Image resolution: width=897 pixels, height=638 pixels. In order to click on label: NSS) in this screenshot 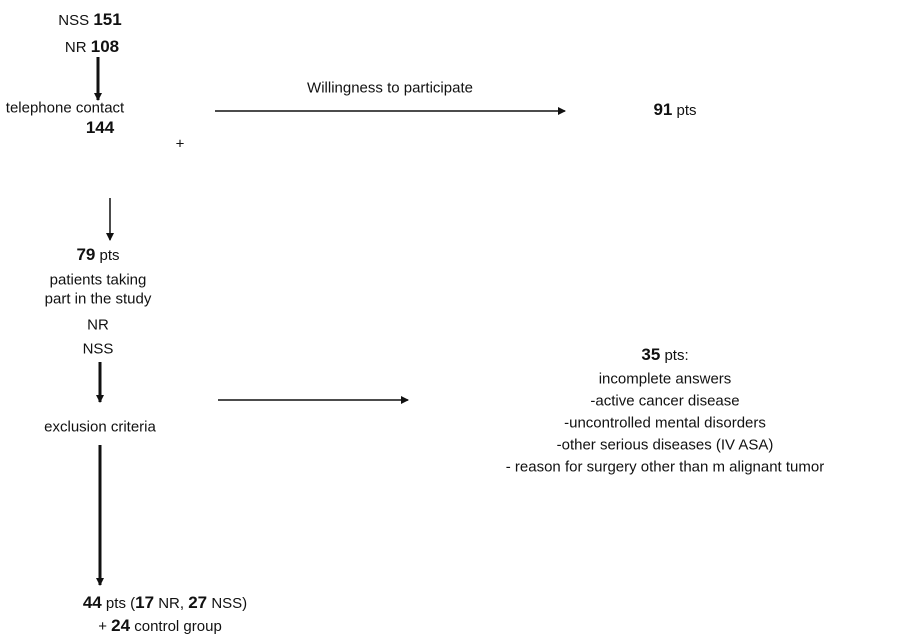, I will do `click(229, 603)`.